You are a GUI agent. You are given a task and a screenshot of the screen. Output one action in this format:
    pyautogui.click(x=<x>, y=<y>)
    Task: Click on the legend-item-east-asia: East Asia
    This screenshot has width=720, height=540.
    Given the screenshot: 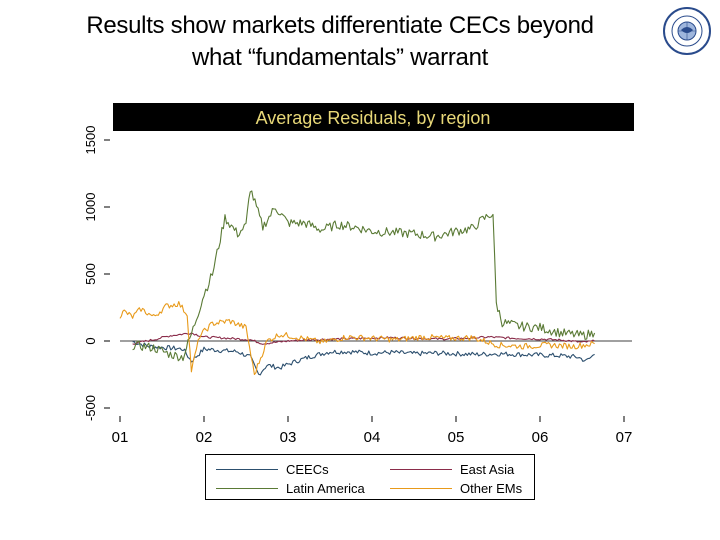 What is the action you would take?
    pyautogui.click(x=452, y=469)
    